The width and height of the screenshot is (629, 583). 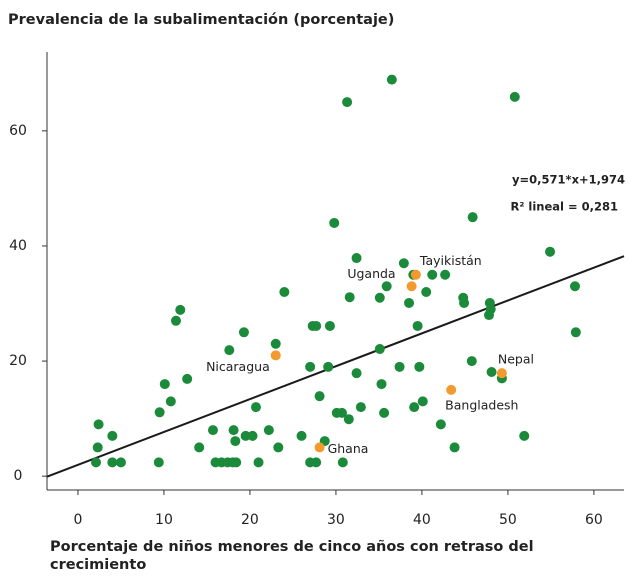 I want to click on y-tick-label: 20, so click(x=18, y=361).